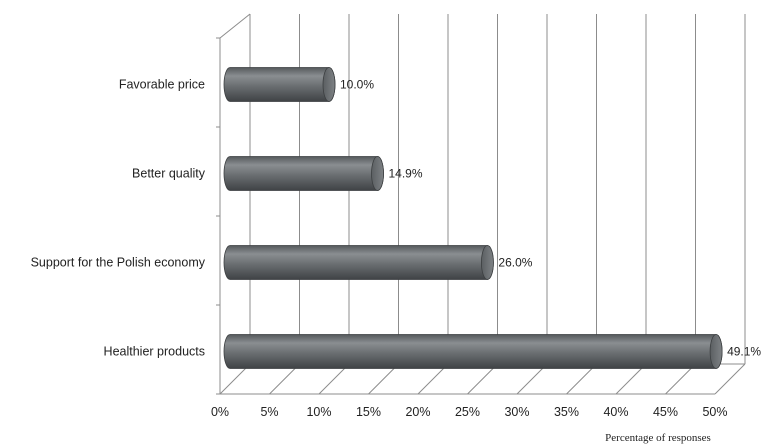 Image resolution: width=777 pixels, height=446 pixels. Describe the element at coordinates (169, 174) in the screenshot. I see `category-label: Better quality` at that location.